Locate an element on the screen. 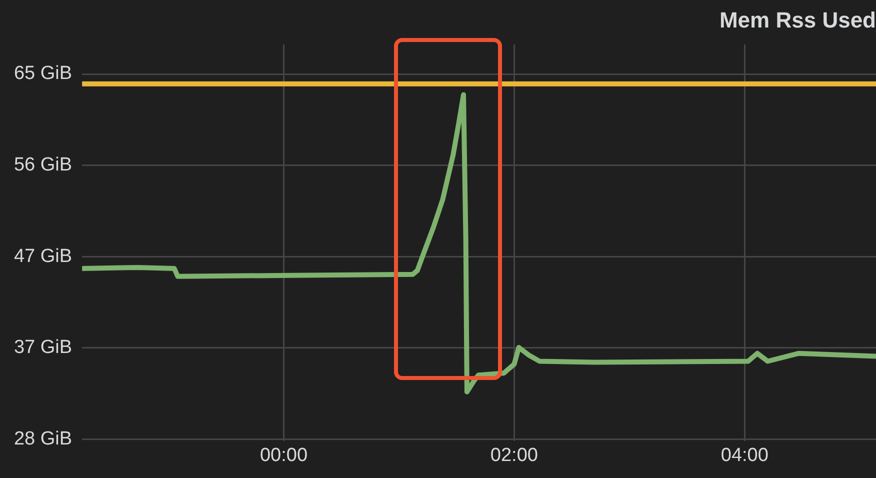 The height and width of the screenshot is (478, 876). y-tick-label: 47 GiB is located at coordinates (43, 256).